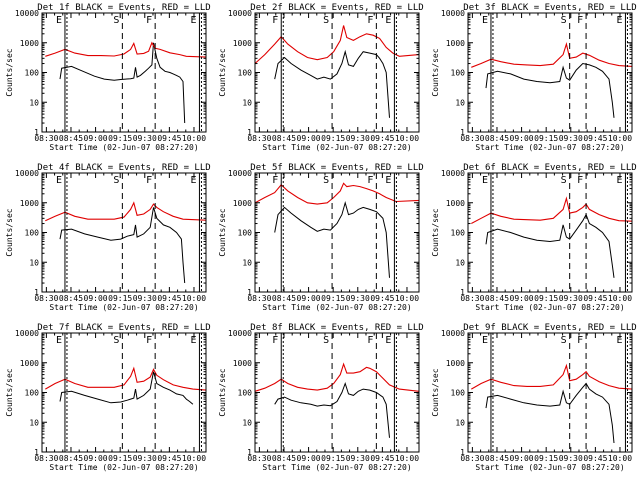 The width and height of the screenshot is (640, 484). Describe the element at coordinates (549, 328) in the screenshot. I see `panel-title: Det 9f BLACK = Events, RED = LLD` at that location.